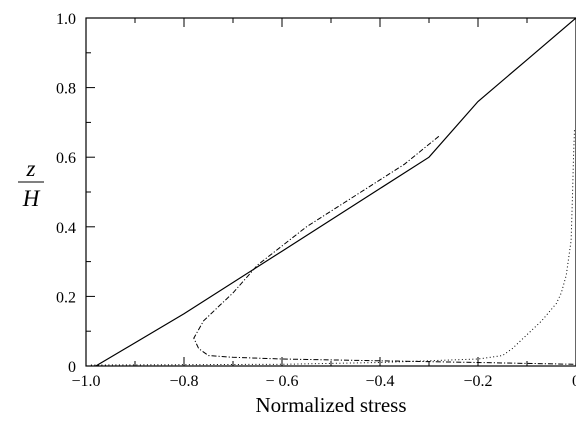 The width and height of the screenshot is (576, 422). I want to click on x-tick-label: −0.2, so click(477, 381).